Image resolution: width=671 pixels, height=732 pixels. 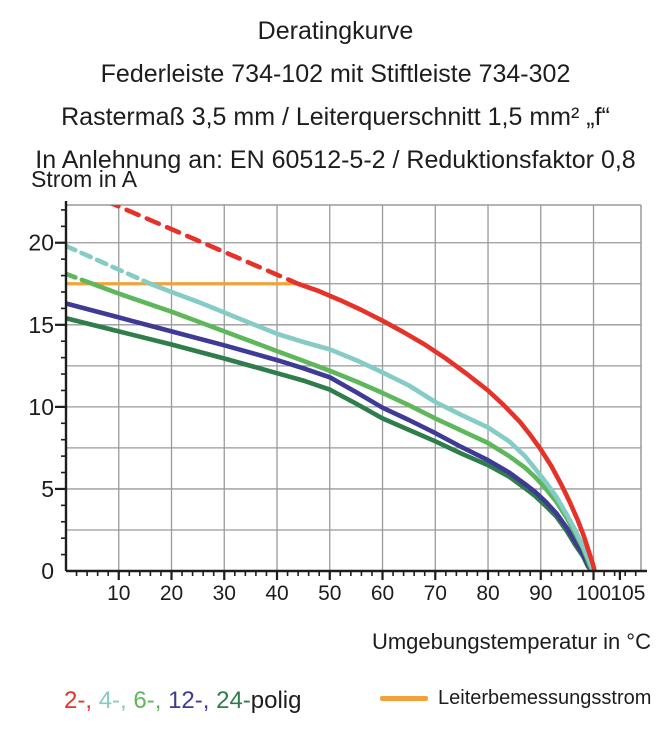 What do you see at coordinates (511, 641) in the screenshot?
I see `x-axis-label: Umgebungstemperatur in °C` at bounding box center [511, 641].